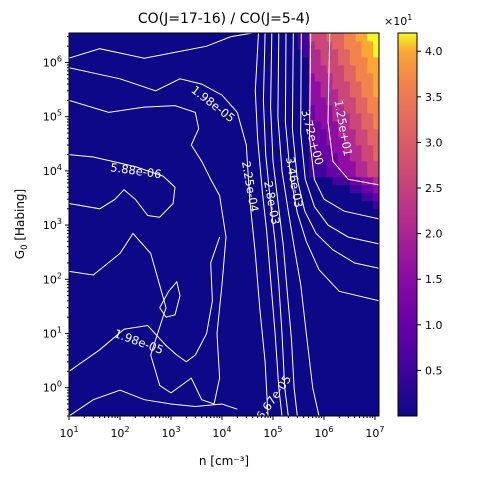 The height and width of the screenshot is (481, 479). Describe the element at coordinates (434, 142) in the screenshot. I see `colorbar-tick-label-5: 3.0` at that location.